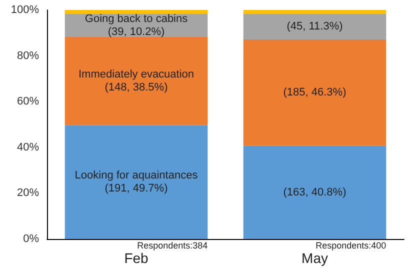 The width and height of the screenshot is (416, 273). What do you see at coordinates (28, 193) in the screenshot?
I see `y-tick-label: 20%` at bounding box center [28, 193].